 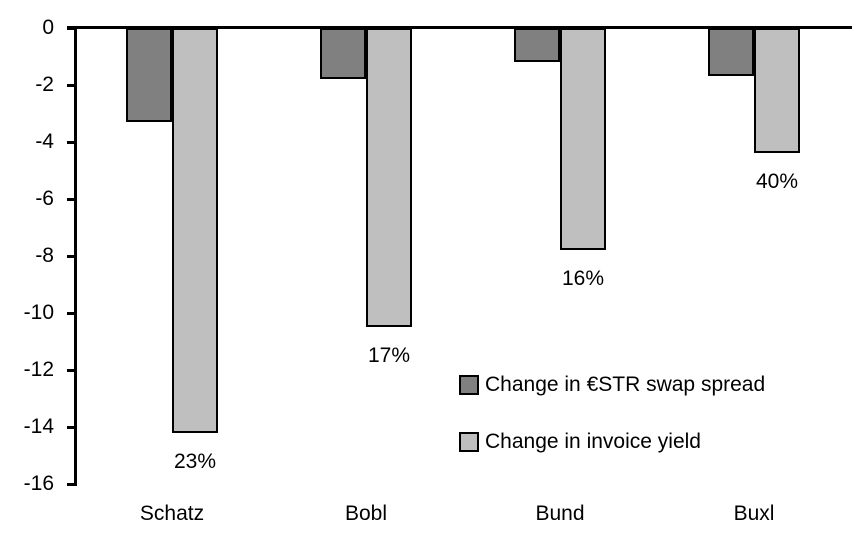 I want to click on bar-bobl-invoice-yield, so click(x=389, y=178).